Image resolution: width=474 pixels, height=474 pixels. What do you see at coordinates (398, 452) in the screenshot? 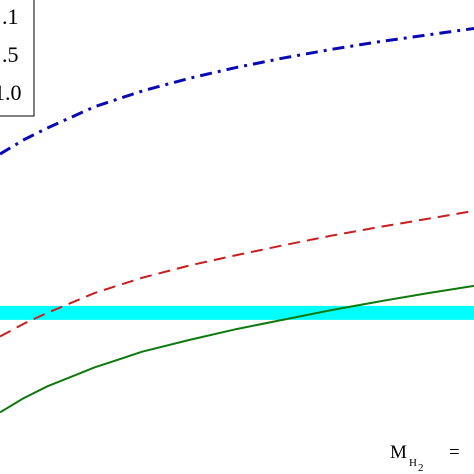
I see `annotation-main: M` at bounding box center [398, 452].